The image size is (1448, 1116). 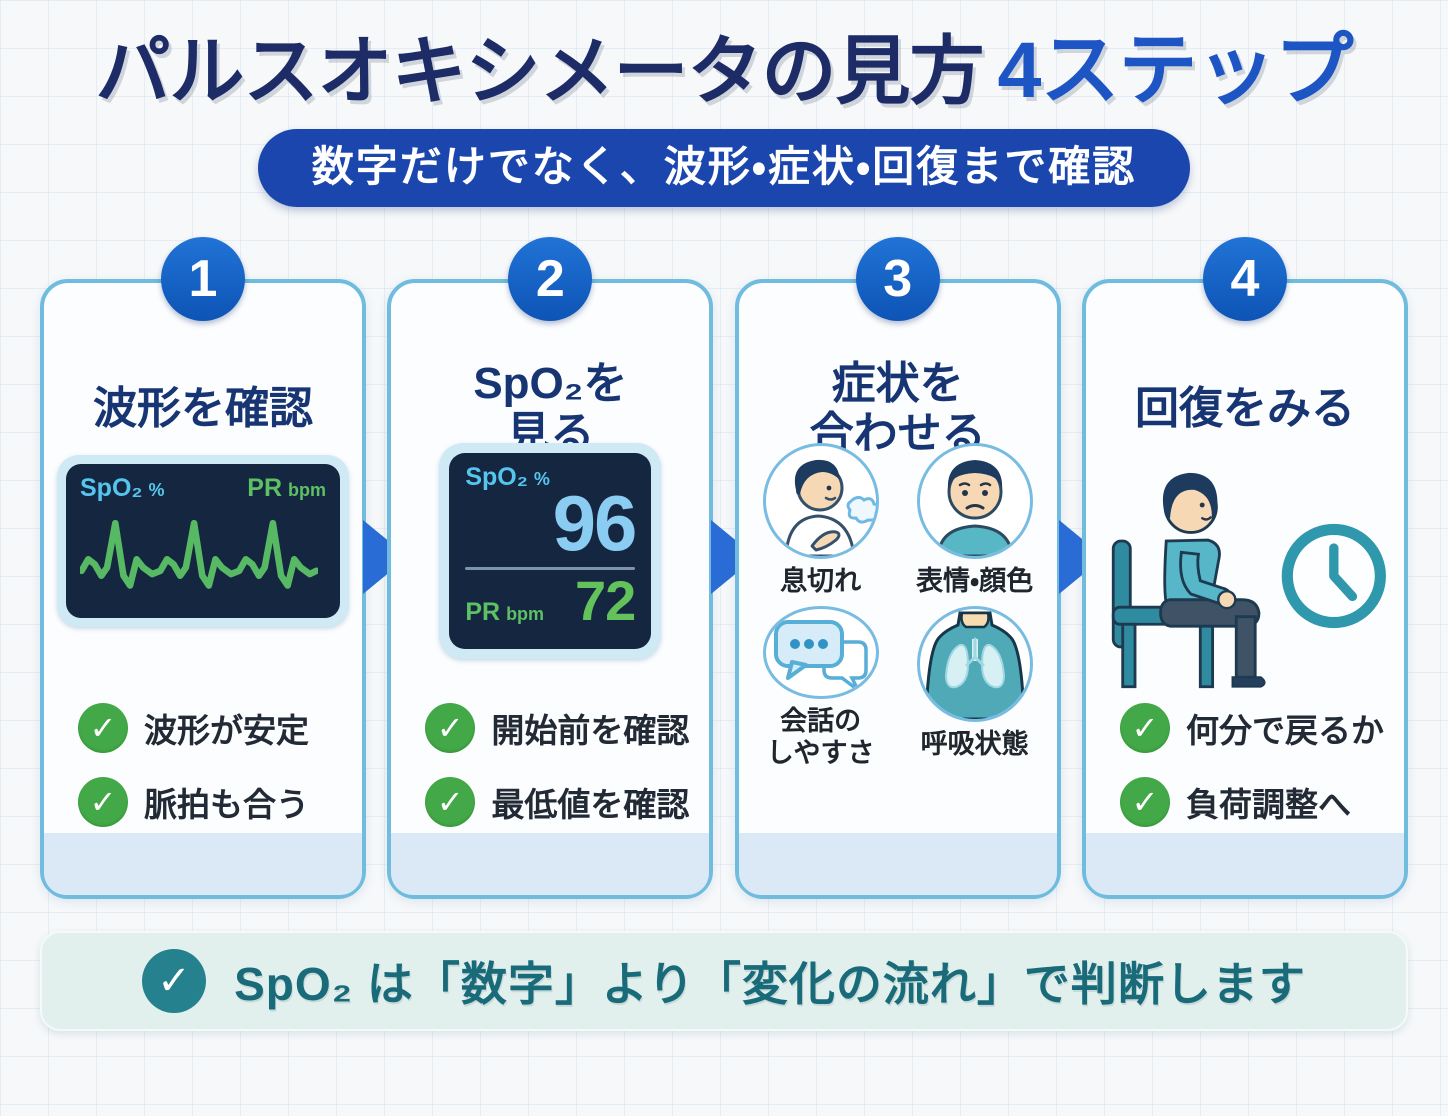 I want to click on recovery-illustration, so click(x=1245, y=576).